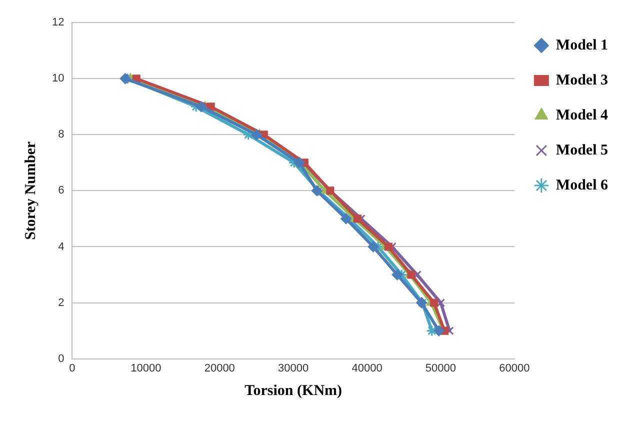 The width and height of the screenshot is (636, 421). I want to click on x-tick-label: 50000, so click(440, 368).